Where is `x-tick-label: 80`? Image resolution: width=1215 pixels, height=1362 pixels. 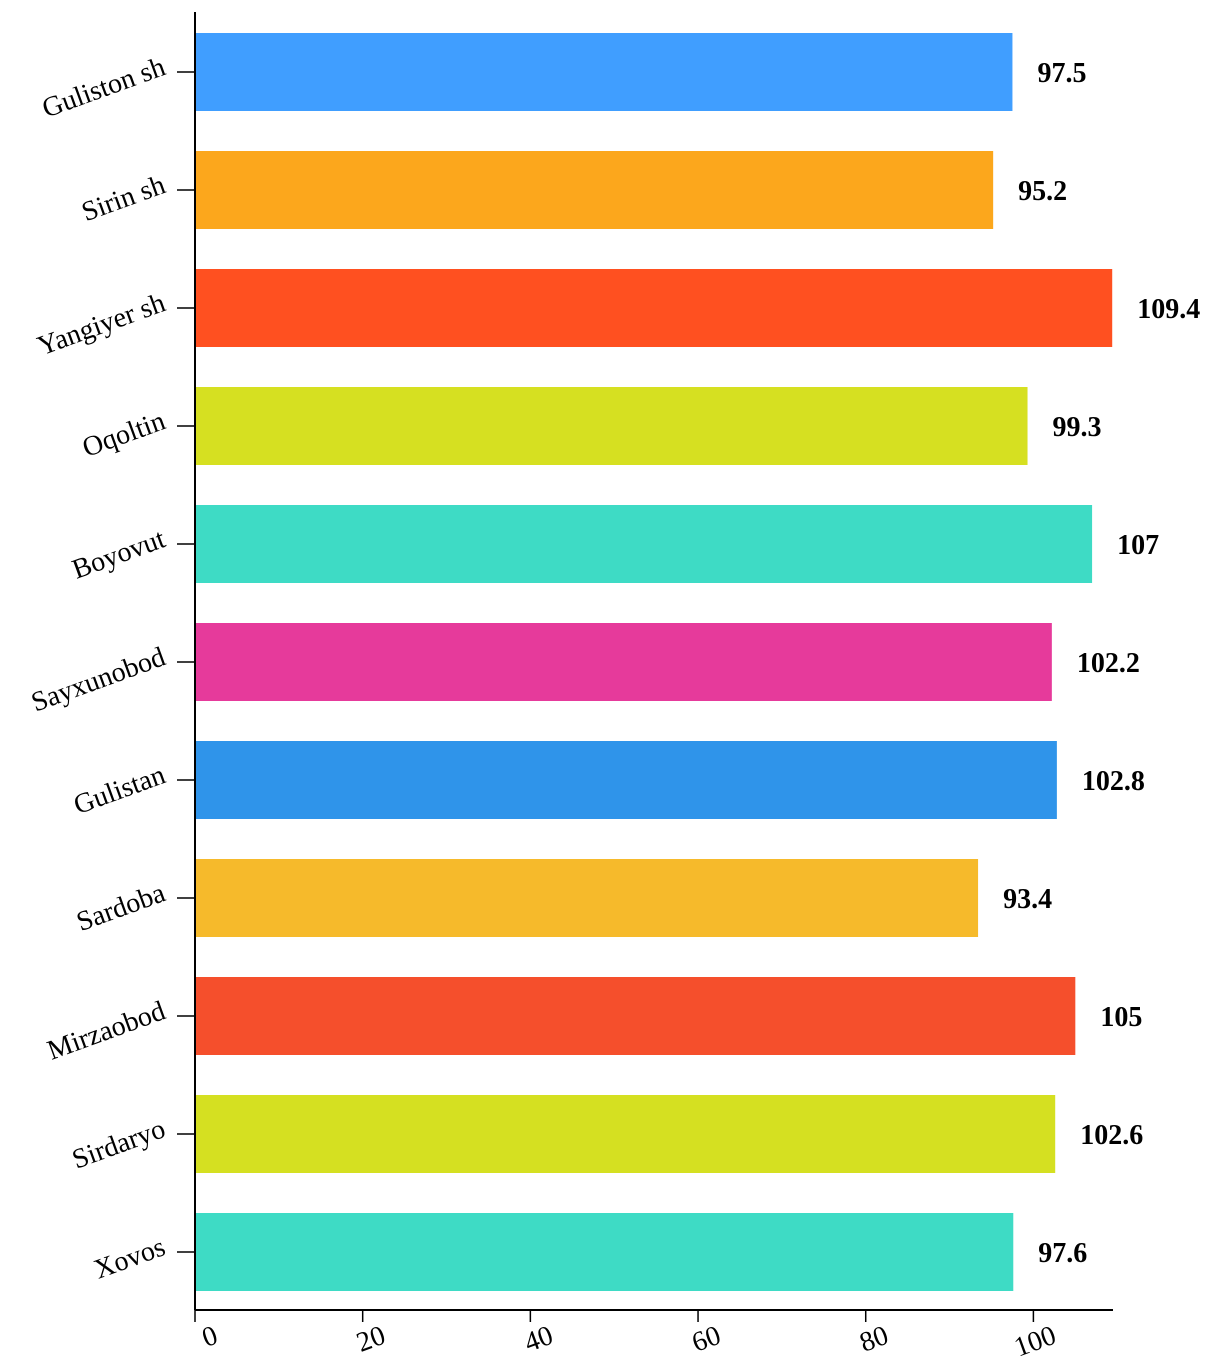 x-tick-label: 80 is located at coordinates (874, 1339).